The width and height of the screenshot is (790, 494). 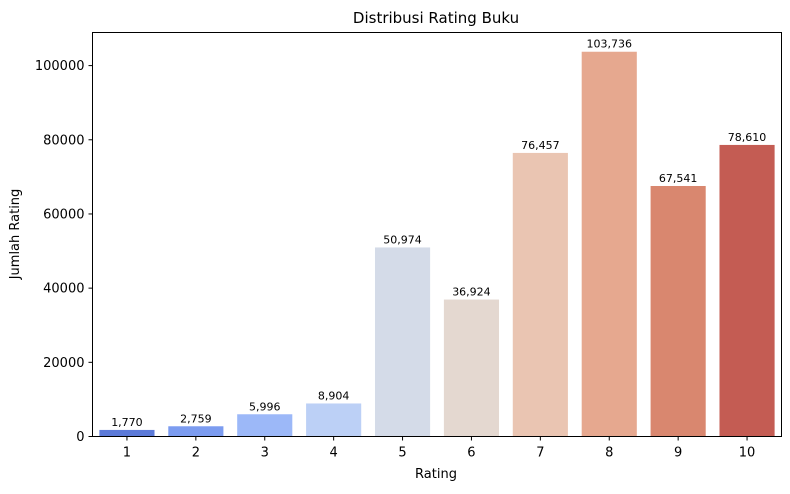 I want to click on x-tick-label: 8, so click(x=609, y=453).